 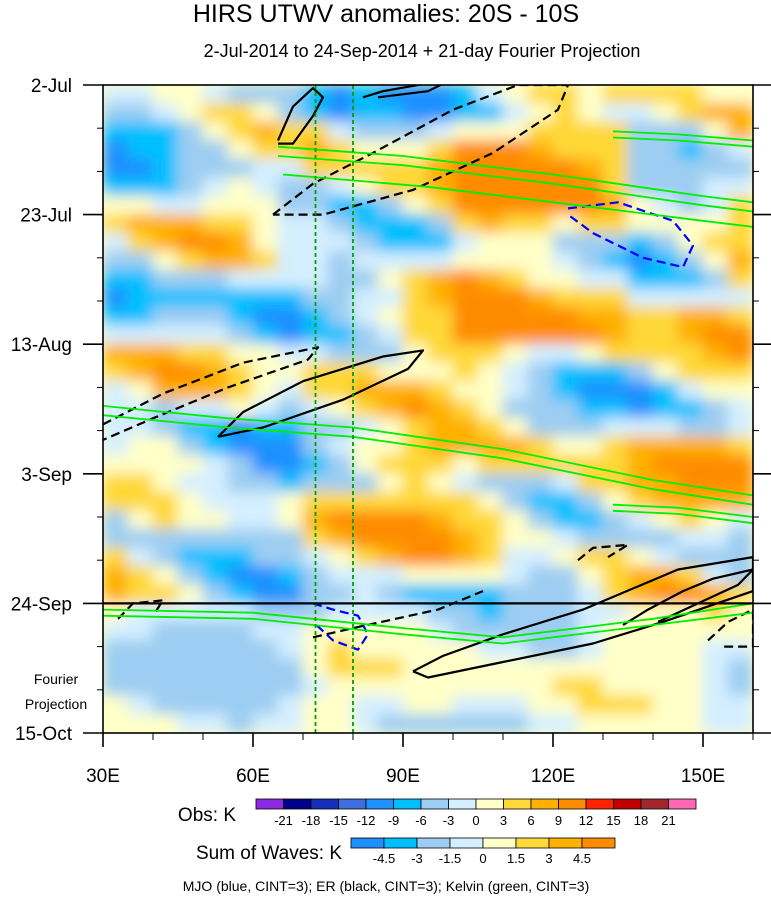 I want to click on y-tick-label: 3-Sep, so click(x=46, y=475).